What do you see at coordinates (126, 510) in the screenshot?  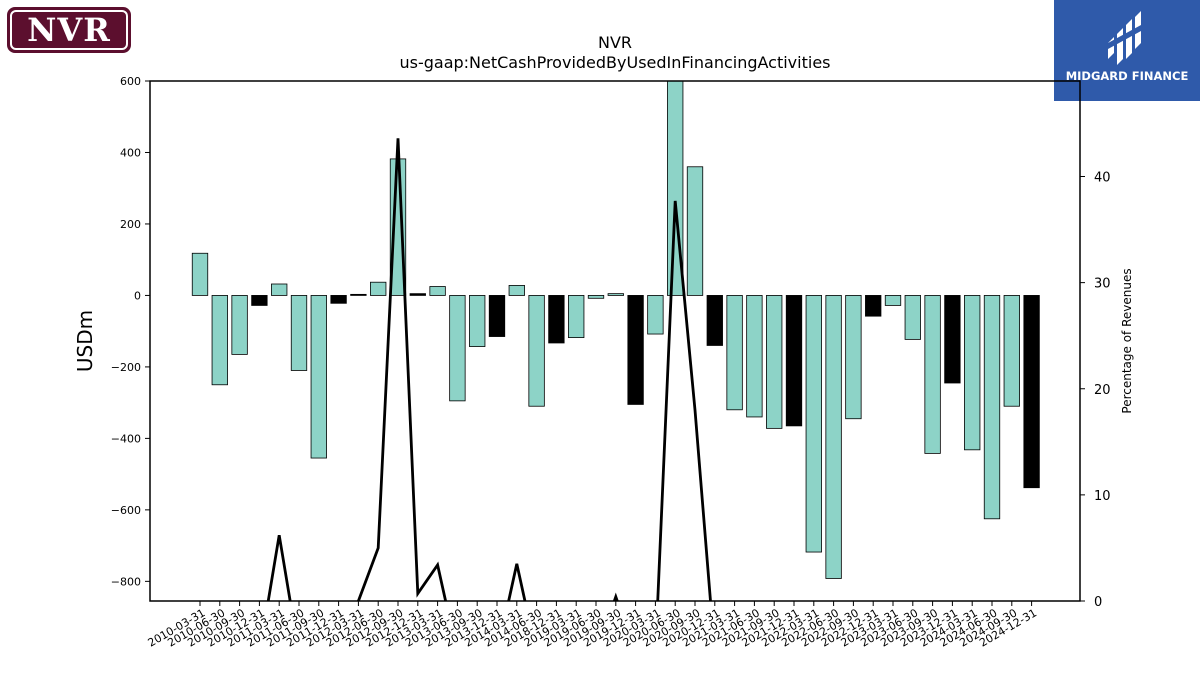 I see `y-tick-label: −600` at bounding box center [126, 510].